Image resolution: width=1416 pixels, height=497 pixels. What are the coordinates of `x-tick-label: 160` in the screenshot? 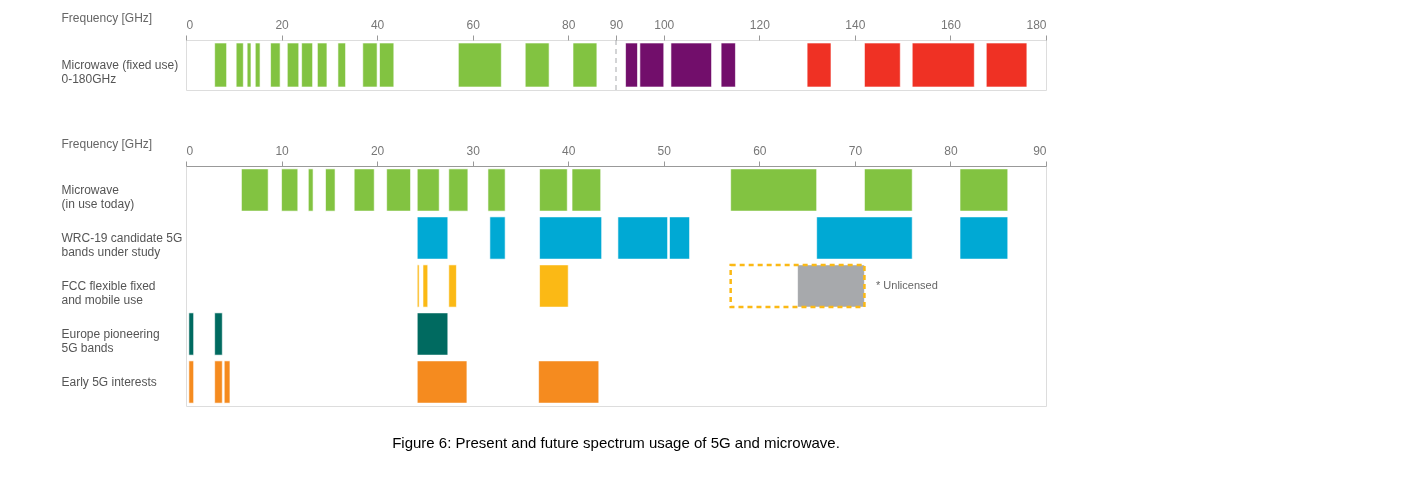 It's located at (951, 24).